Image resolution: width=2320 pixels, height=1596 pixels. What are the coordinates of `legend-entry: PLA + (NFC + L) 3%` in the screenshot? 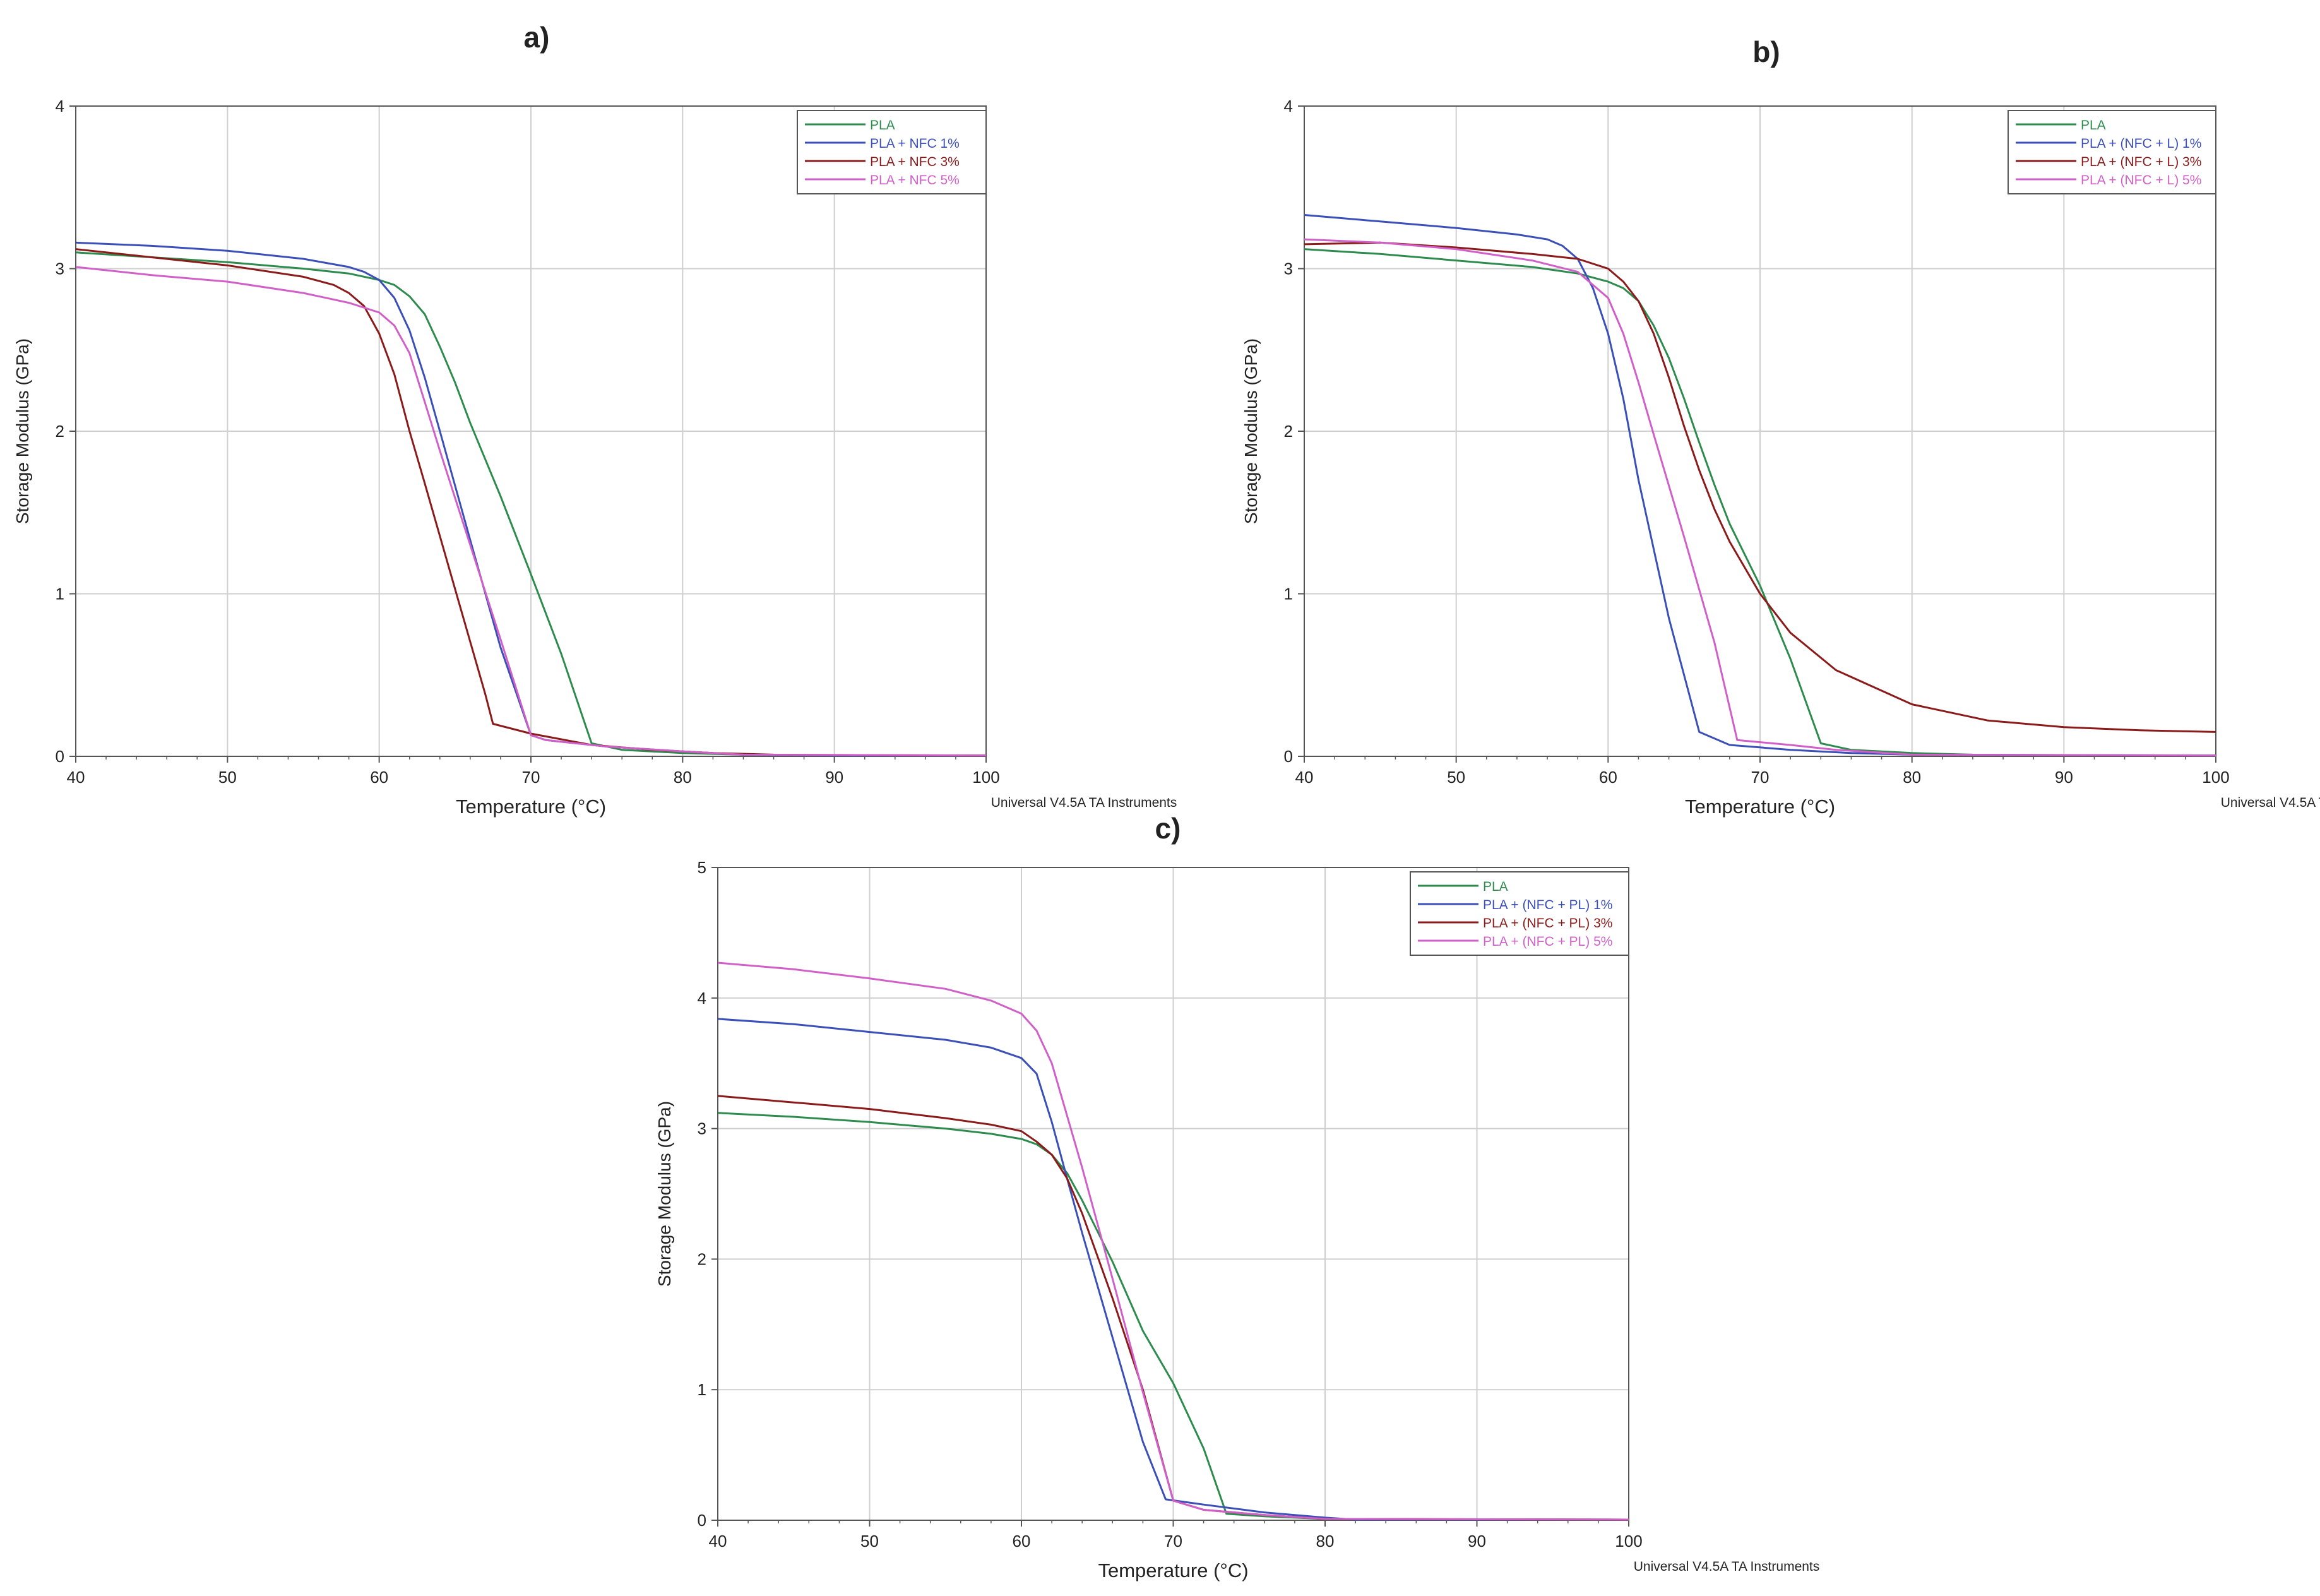 It's located at (2141, 162).